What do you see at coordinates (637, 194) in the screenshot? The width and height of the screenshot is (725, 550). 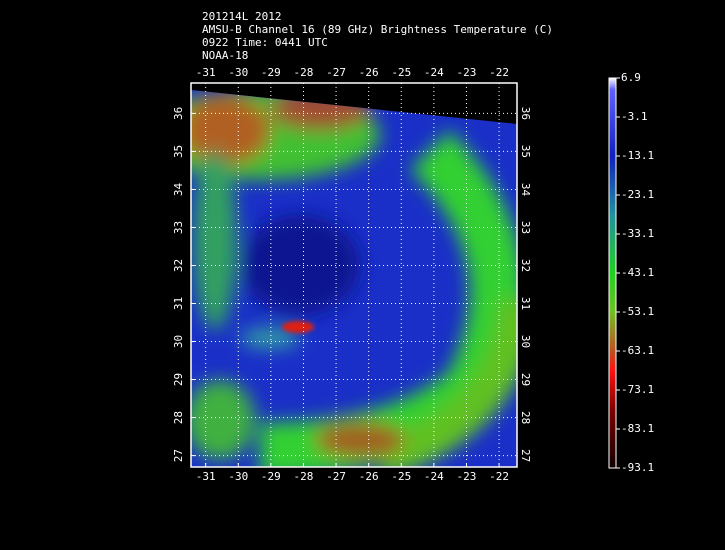 I see `colorbar-label: -23.1` at bounding box center [637, 194].